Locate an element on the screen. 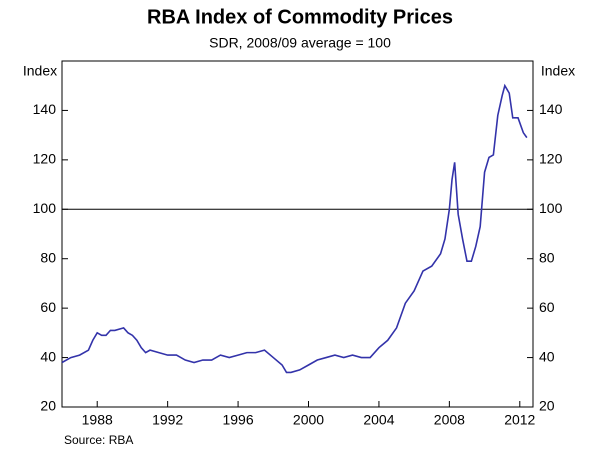  y-tick-label: 120 is located at coordinates (45, 159).